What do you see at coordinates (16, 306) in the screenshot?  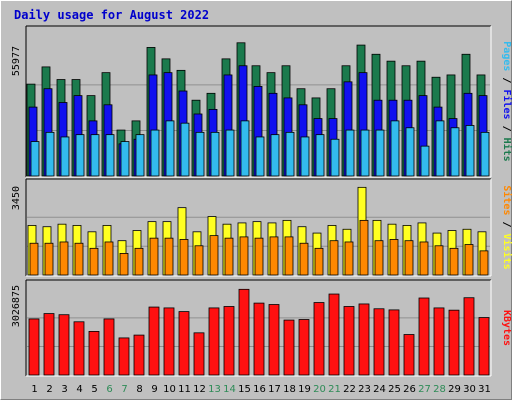 I see `y-max-label: 3026875` at bounding box center [16, 306].